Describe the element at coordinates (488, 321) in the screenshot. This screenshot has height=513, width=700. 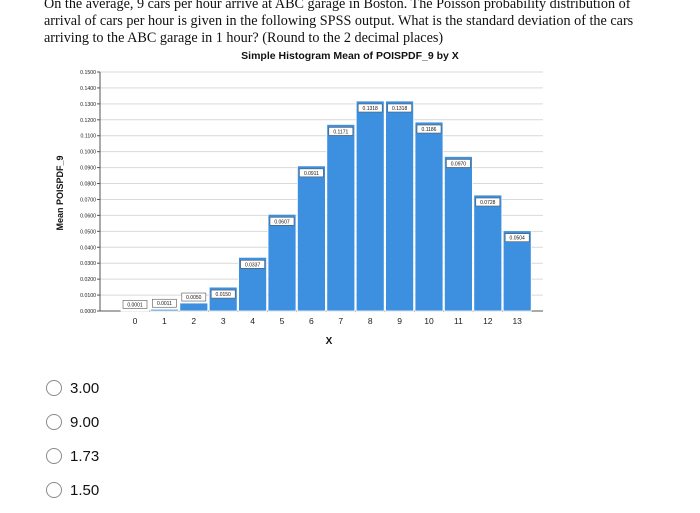
I see `x-tick-label: 12` at that location.